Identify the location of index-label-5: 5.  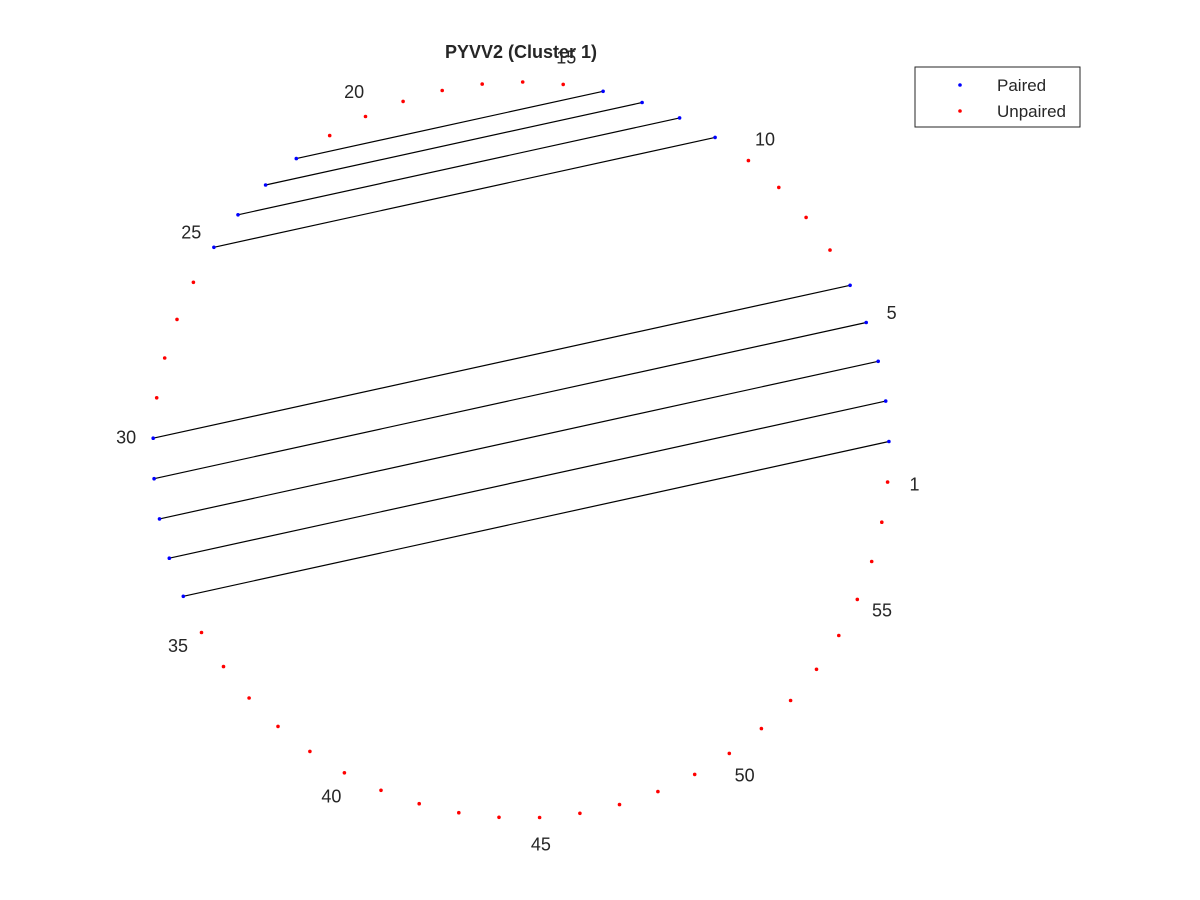
(892, 313).